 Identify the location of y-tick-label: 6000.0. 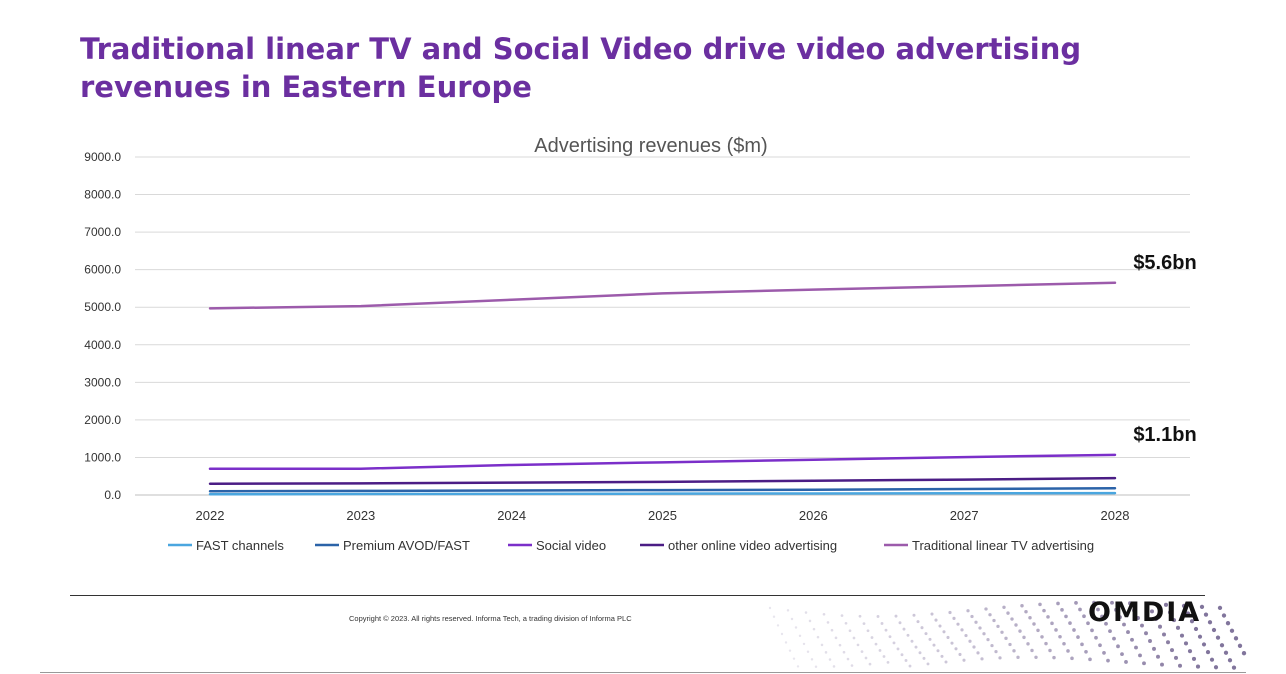
(102, 270).